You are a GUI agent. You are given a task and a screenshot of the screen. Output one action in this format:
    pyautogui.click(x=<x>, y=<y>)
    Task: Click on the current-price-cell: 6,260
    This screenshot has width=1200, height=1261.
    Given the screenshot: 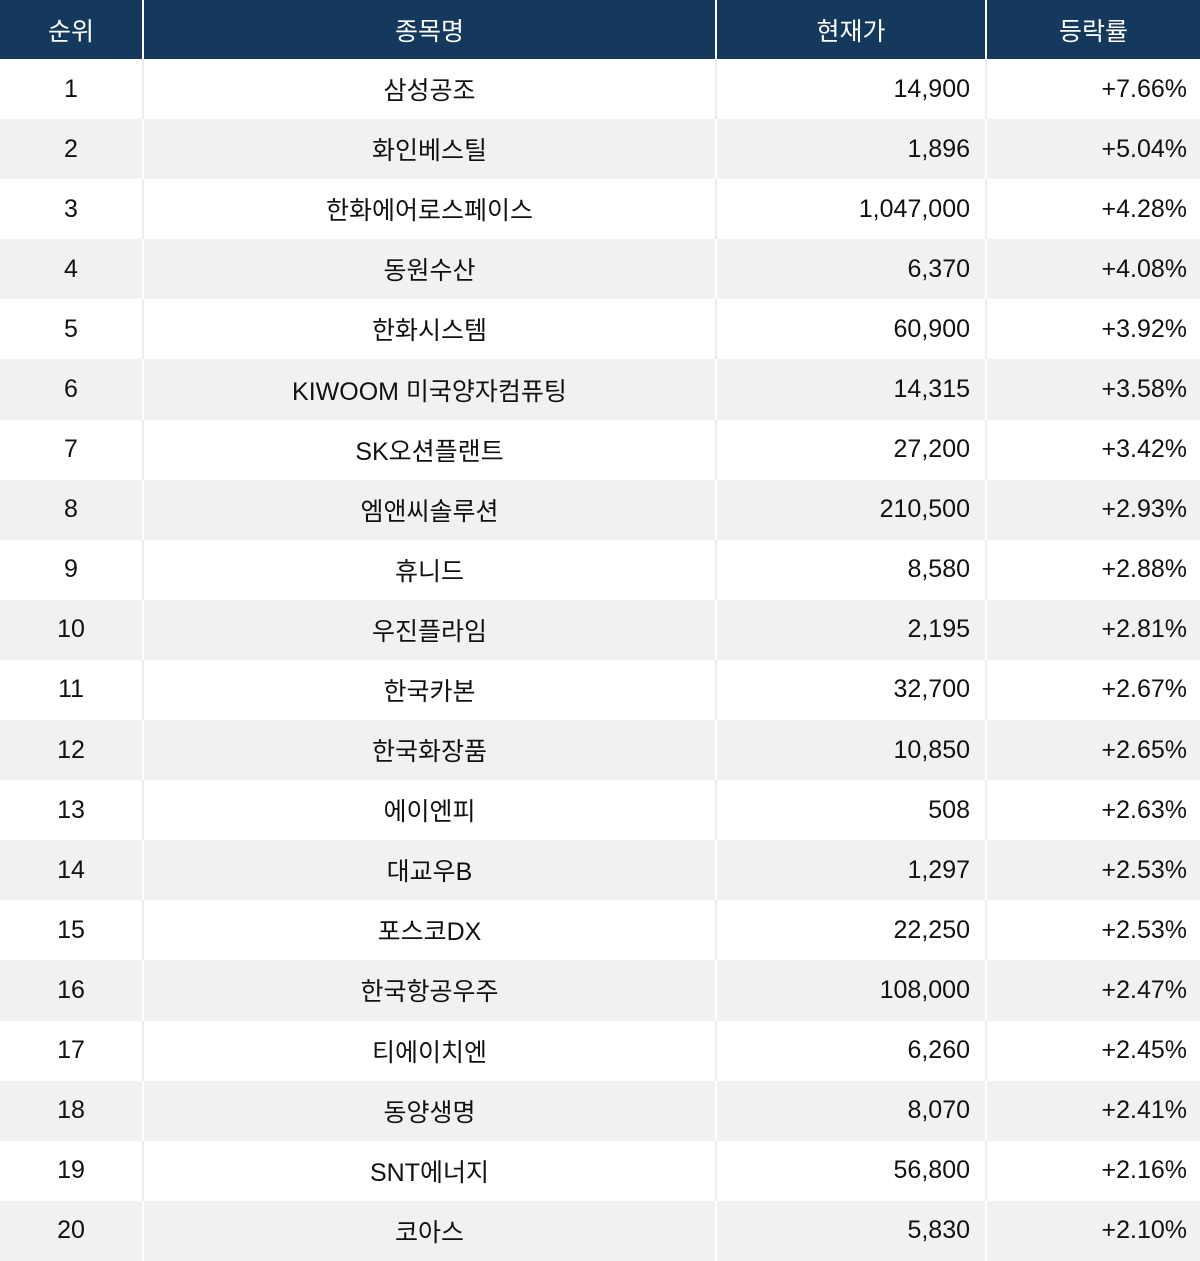 What is the action you would take?
    pyautogui.click(x=850, y=1050)
    